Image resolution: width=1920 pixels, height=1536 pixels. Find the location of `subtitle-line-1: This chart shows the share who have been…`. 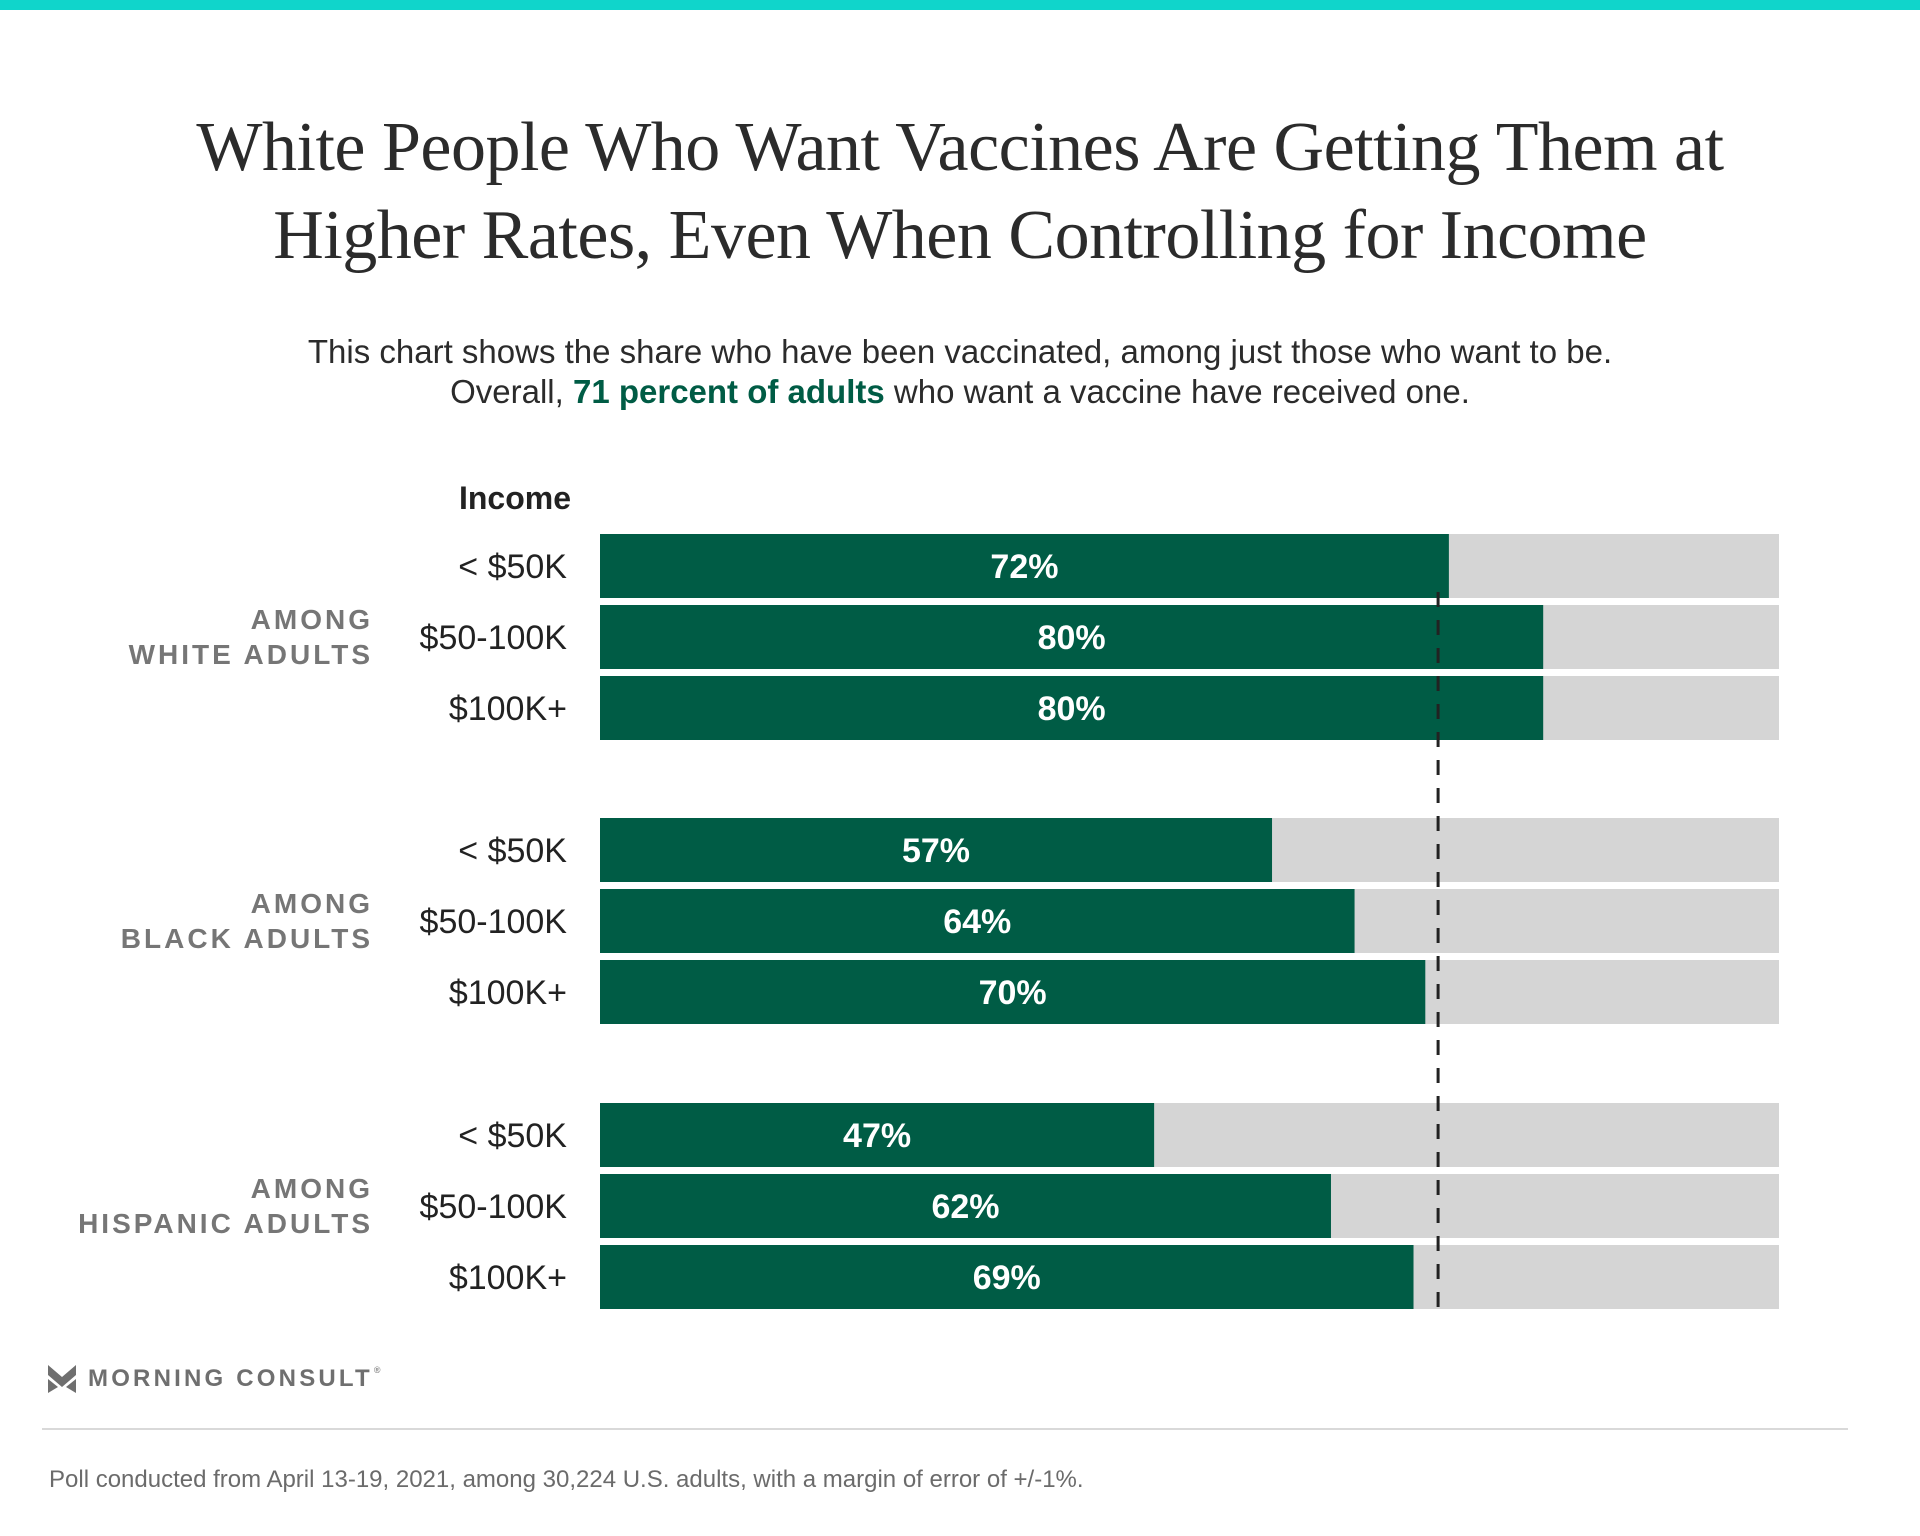

subtitle-line-1: This chart shows the share who have been… is located at coordinates (960, 351).